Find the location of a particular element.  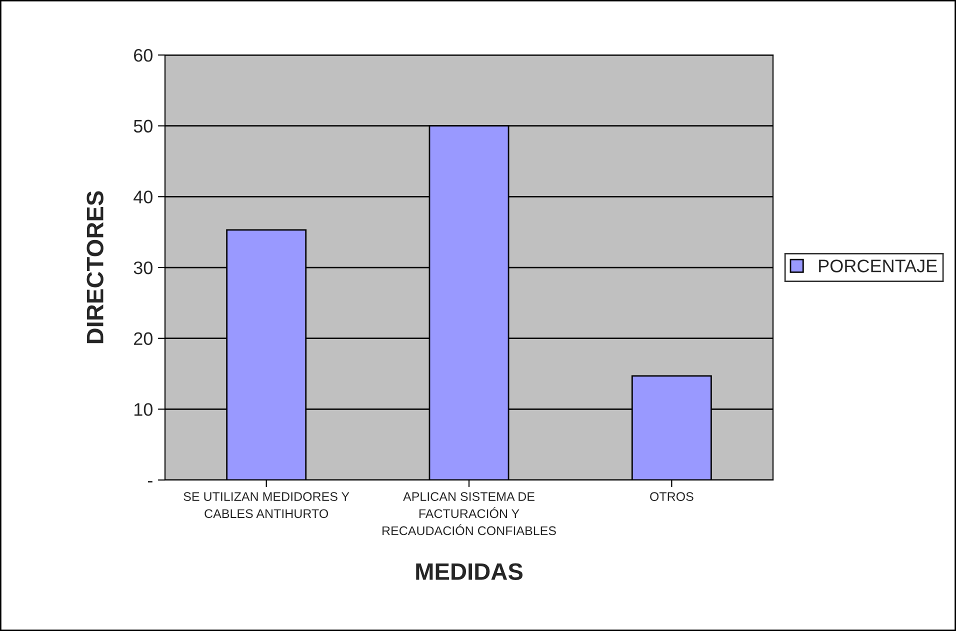

y-tick-label: 30 is located at coordinates (143, 267).